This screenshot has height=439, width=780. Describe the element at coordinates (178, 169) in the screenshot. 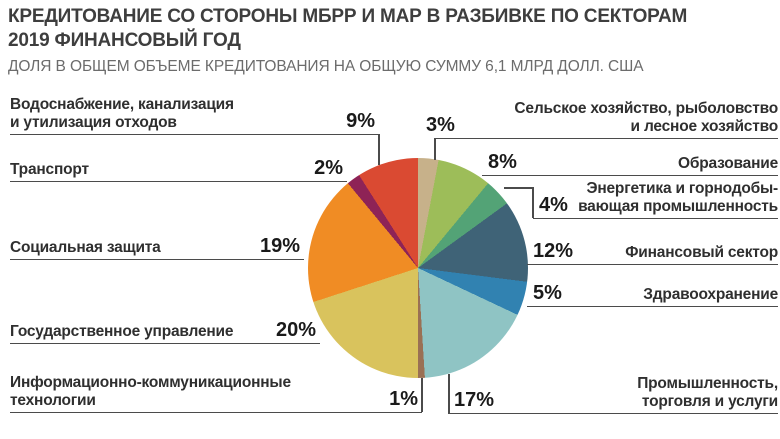

I see `label-transport: Транспорт 2%` at that location.